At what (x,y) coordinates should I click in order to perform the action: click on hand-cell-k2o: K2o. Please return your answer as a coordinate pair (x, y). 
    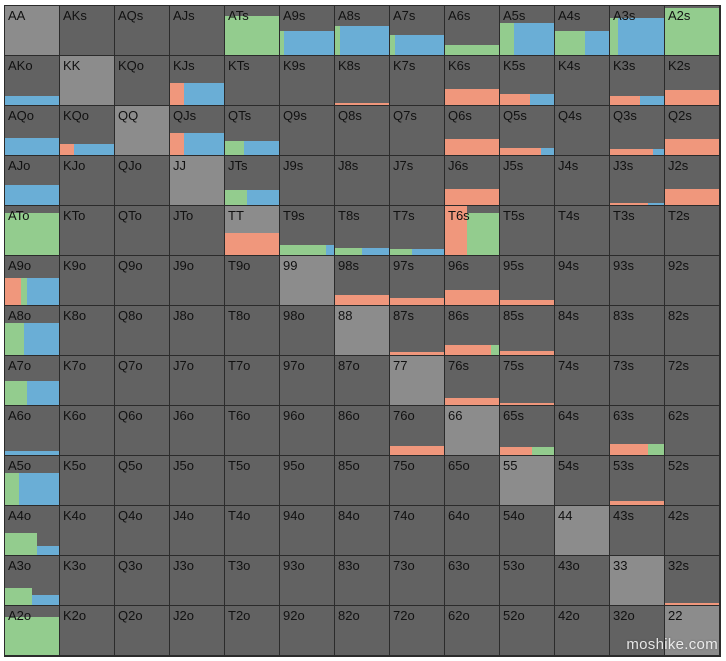
    Looking at the image, I should click on (87, 630).